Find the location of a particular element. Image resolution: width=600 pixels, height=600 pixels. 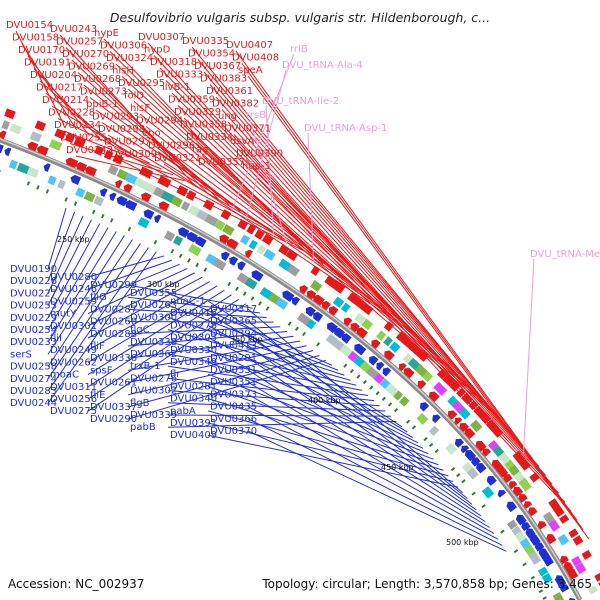

gene-label-red-49: DVU0382 is located at coordinates (235, 104).